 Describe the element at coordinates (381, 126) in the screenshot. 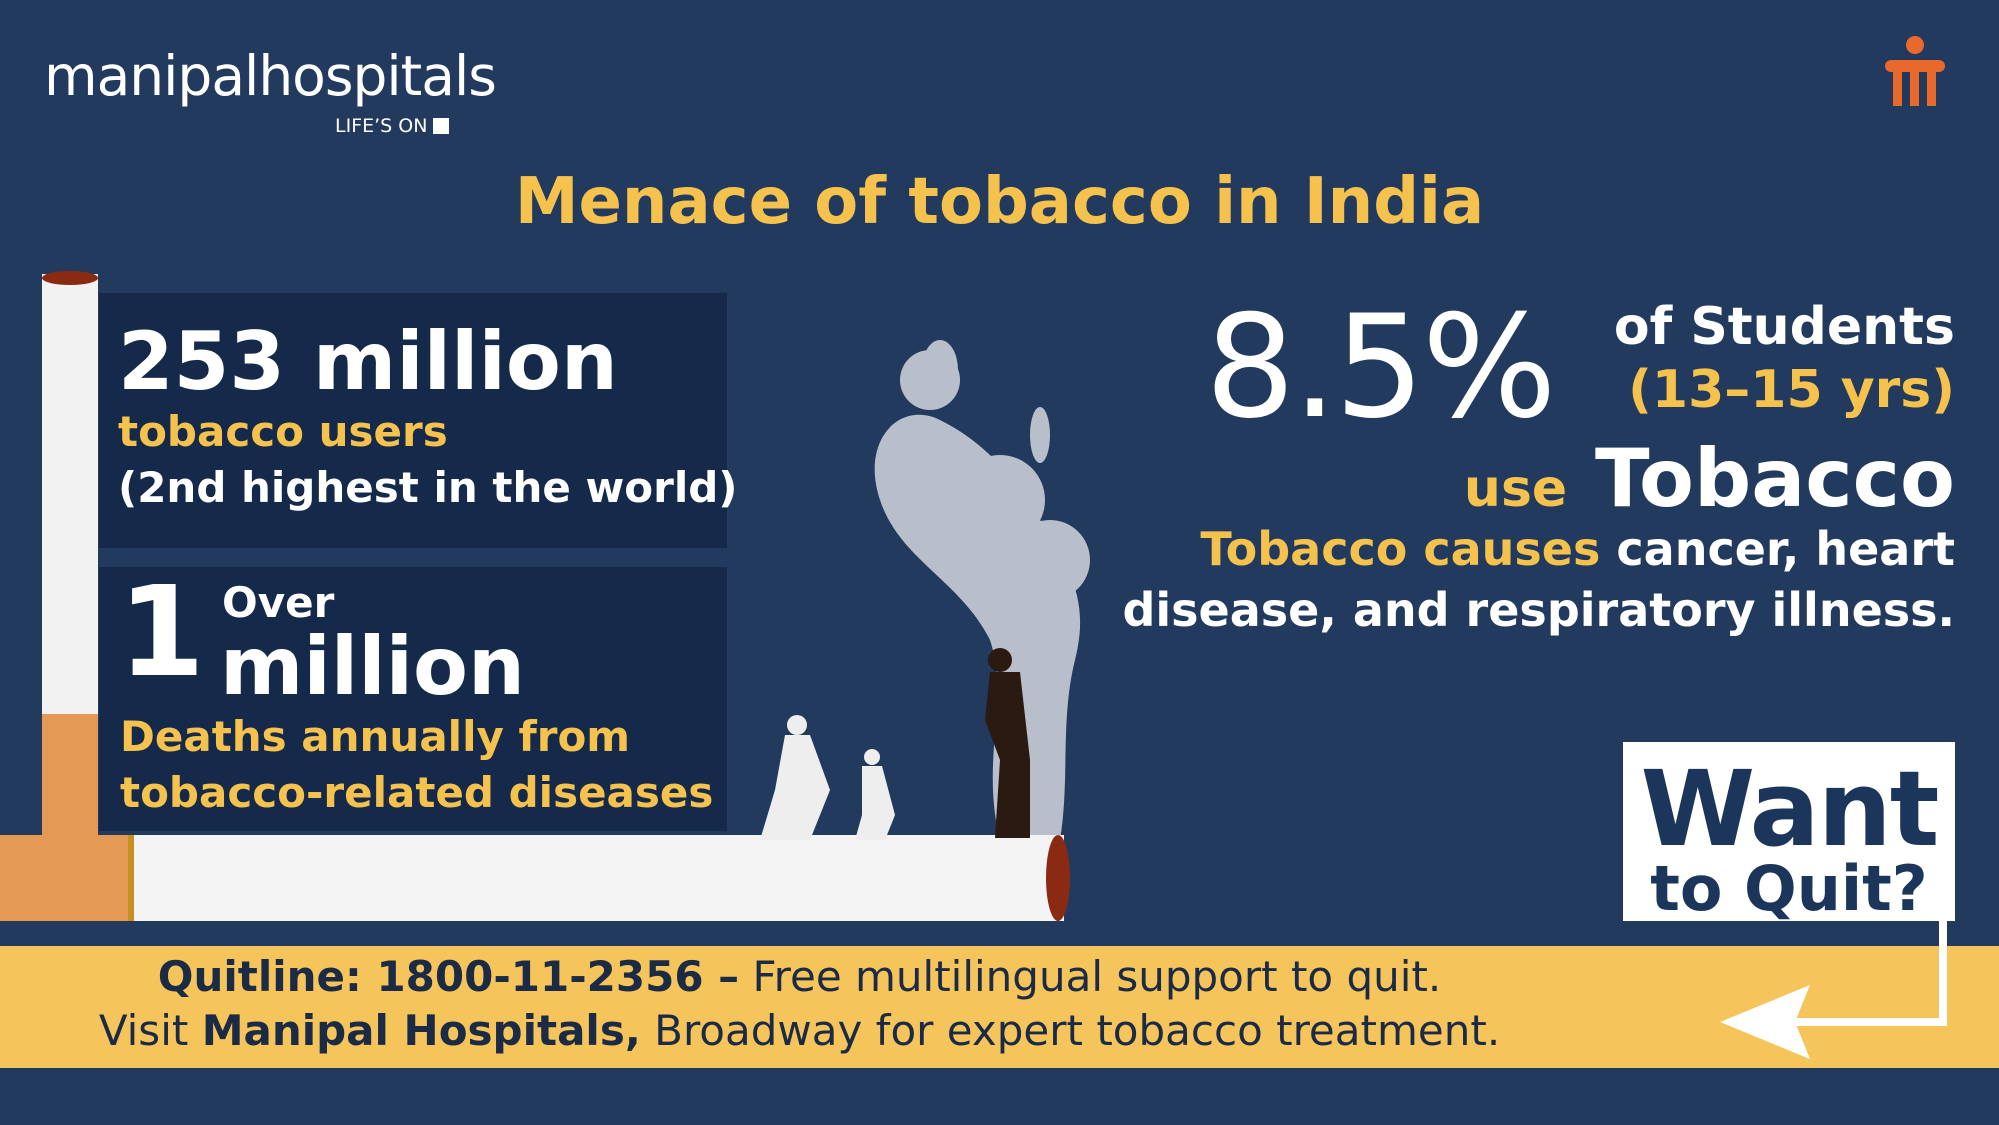

I see `tagline-text: LIFE’S ON` at that location.